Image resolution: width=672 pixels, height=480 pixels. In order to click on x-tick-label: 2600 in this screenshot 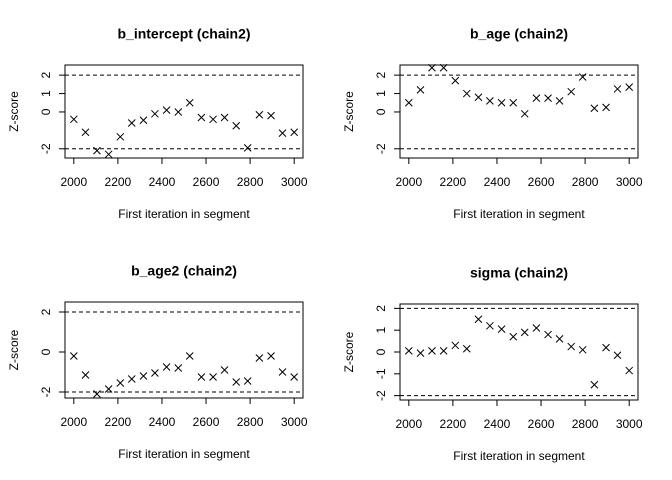, I will do `click(541, 182)`.